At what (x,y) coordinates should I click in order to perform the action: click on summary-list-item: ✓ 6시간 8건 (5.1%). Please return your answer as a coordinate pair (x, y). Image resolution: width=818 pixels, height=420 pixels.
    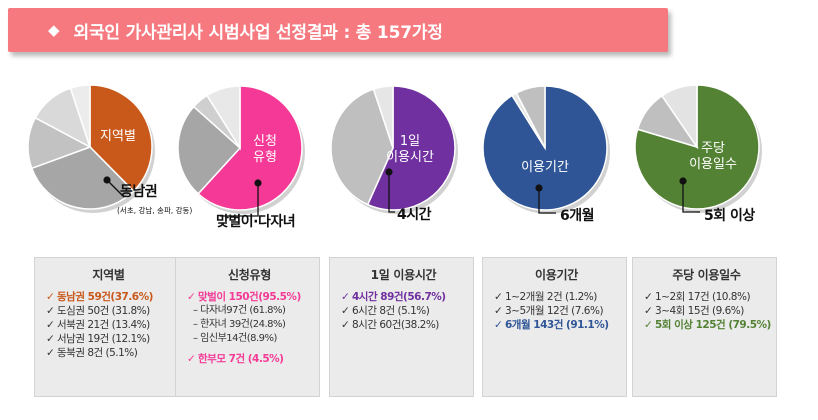
    Looking at the image, I should click on (403, 311).